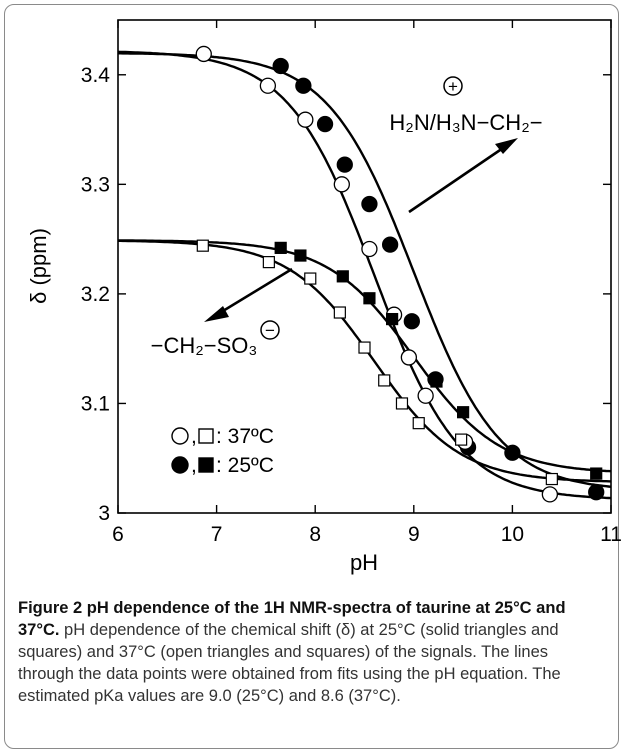 This screenshot has height=755, width=625. Describe the element at coordinates (206, 436) in the screenshot. I see `legend-open-square` at that location.